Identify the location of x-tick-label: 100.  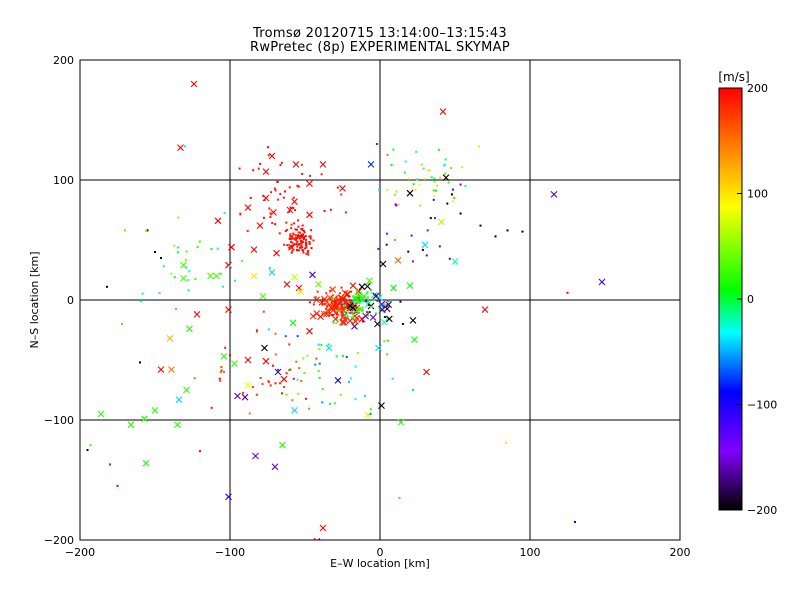
(530, 552).